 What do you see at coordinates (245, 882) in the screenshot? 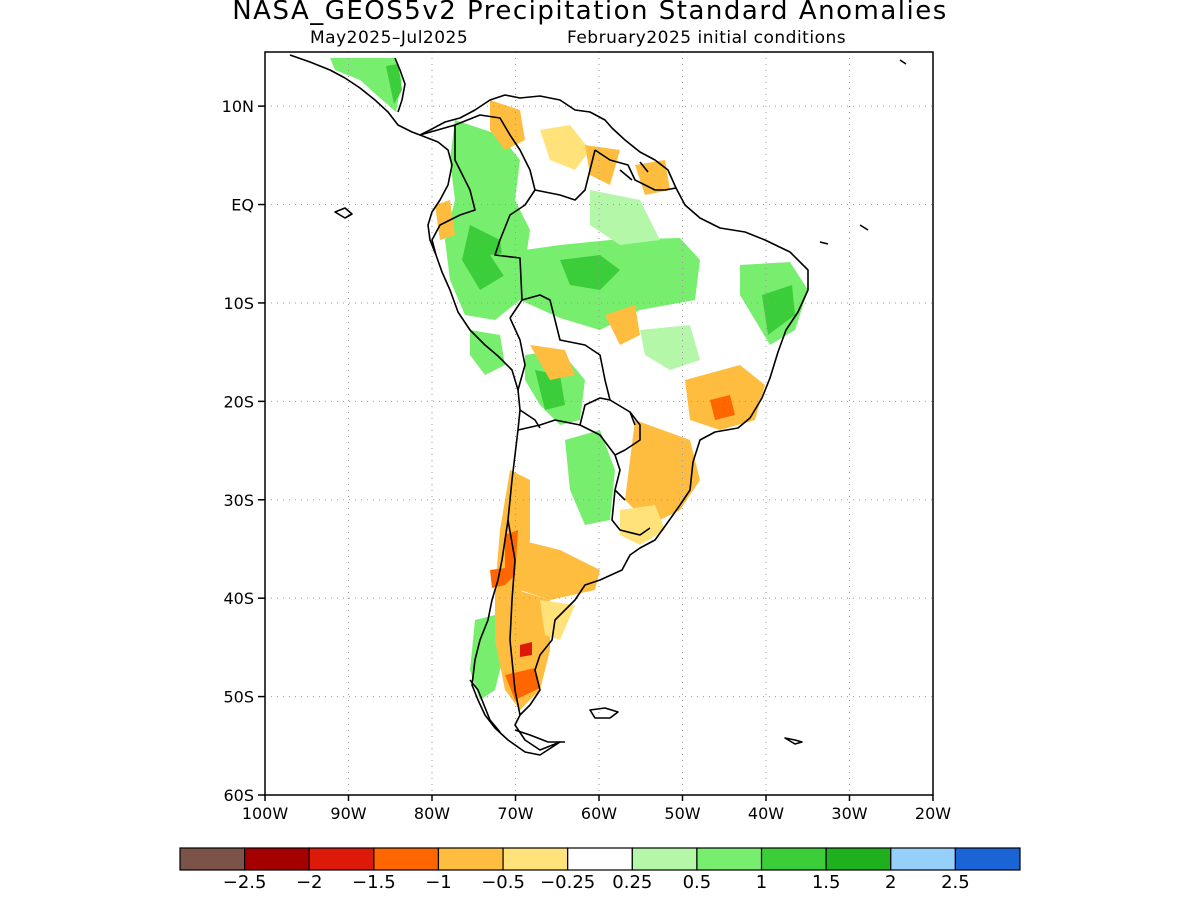
I see `colorbar-label: −2.5` at bounding box center [245, 882].